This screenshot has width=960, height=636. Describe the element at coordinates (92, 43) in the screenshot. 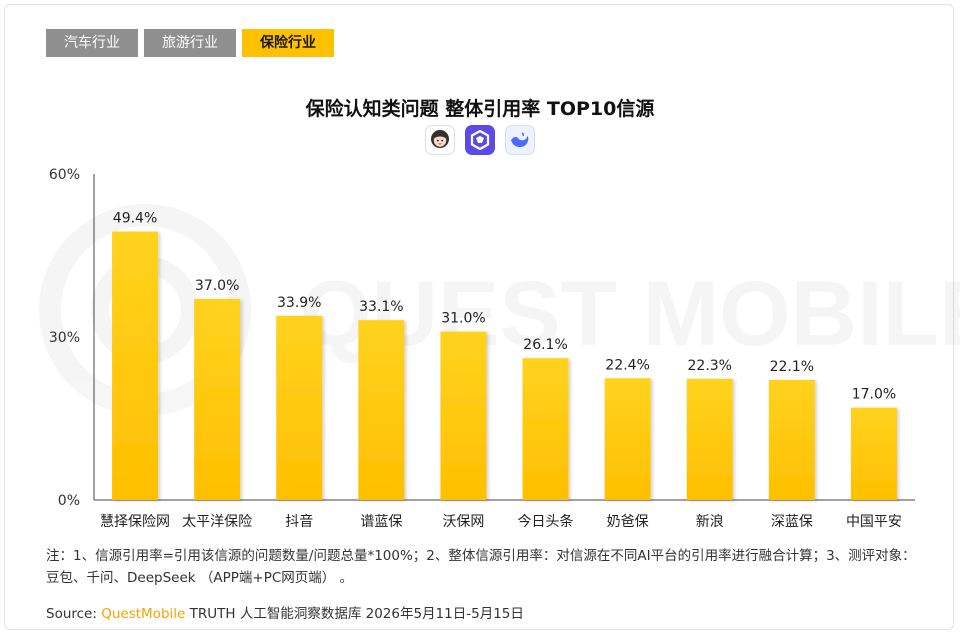

I see `tab-auto: 汽车行业` at that location.